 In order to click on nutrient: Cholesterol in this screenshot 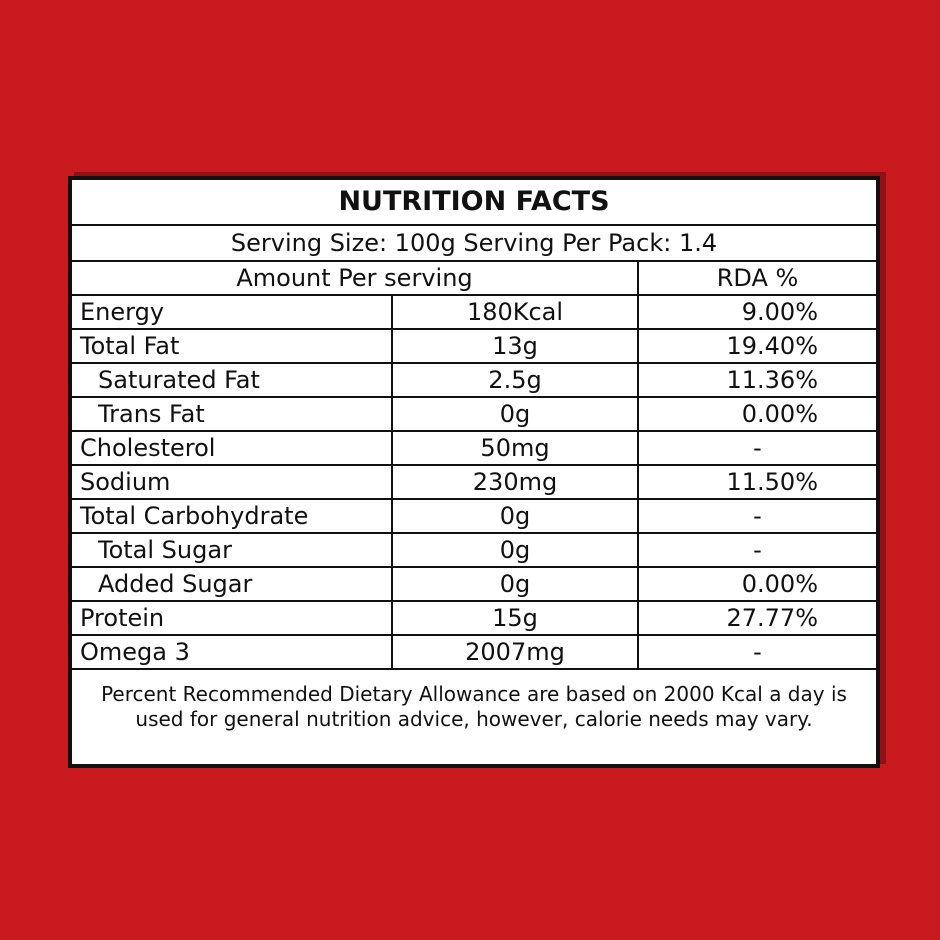, I will do `click(232, 448)`.